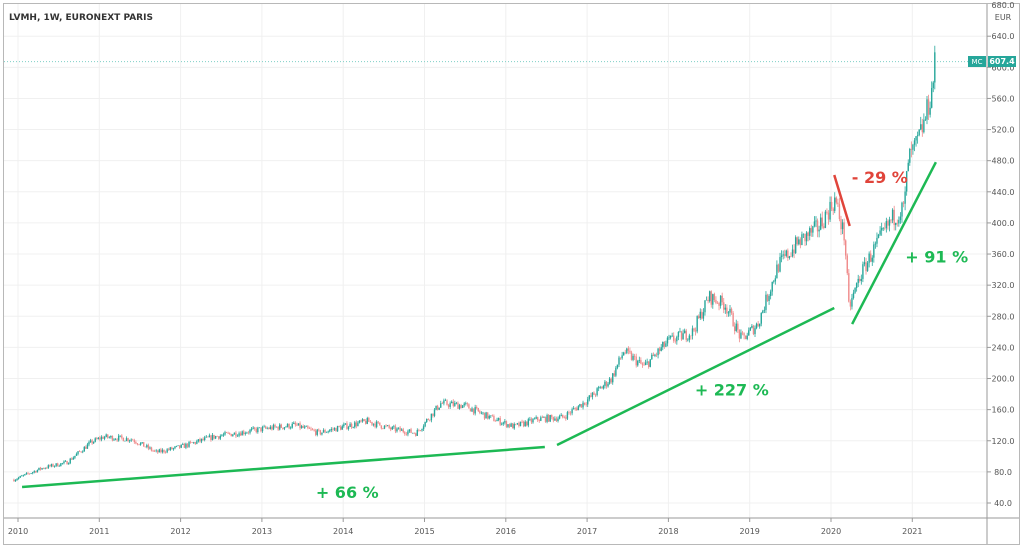  I want to click on time-tick-label: 2020, so click(831, 531).